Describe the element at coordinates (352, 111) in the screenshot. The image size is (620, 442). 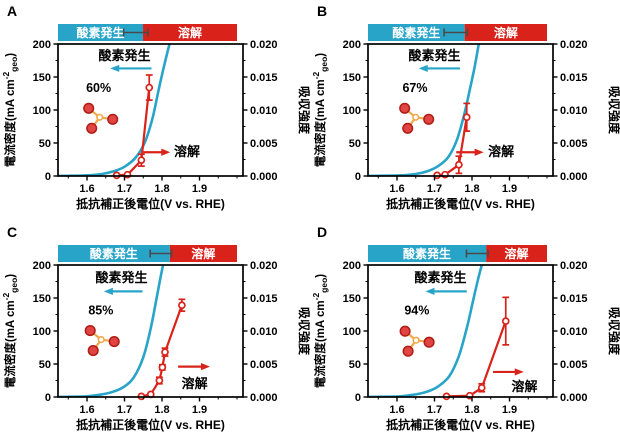
I see `y-left-tick-label: 100` at that location.